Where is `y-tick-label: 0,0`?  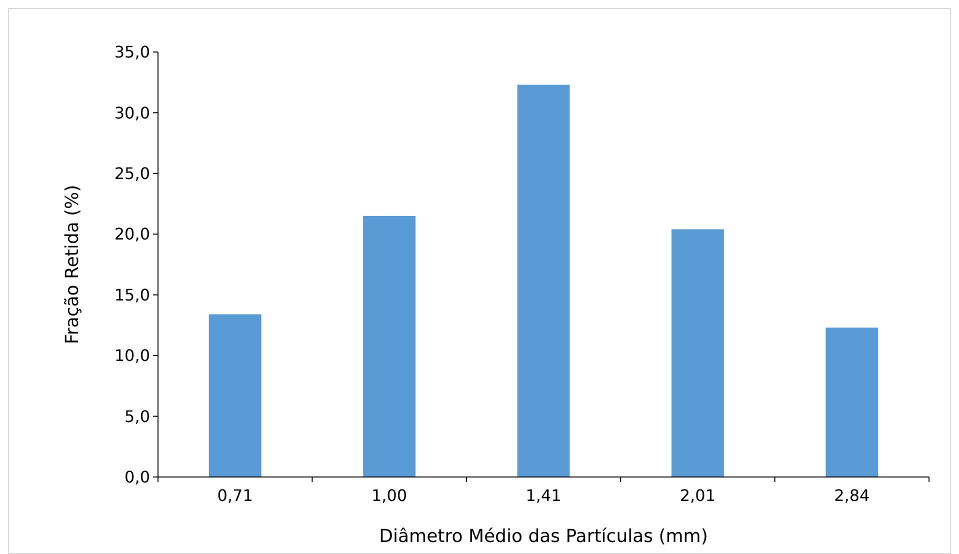 y-tick-label: 0,0 is located at coordinates (137, 477).